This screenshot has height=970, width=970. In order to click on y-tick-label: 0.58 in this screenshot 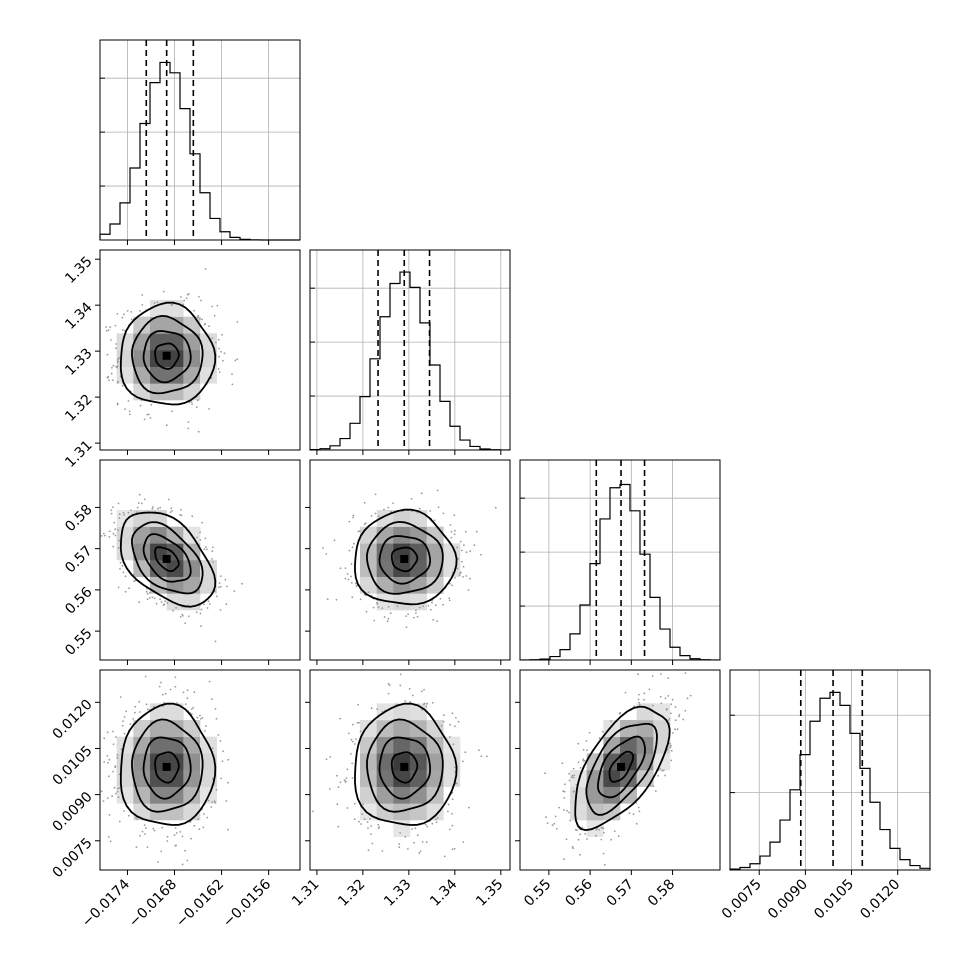, I will do `click(78, 518)`.